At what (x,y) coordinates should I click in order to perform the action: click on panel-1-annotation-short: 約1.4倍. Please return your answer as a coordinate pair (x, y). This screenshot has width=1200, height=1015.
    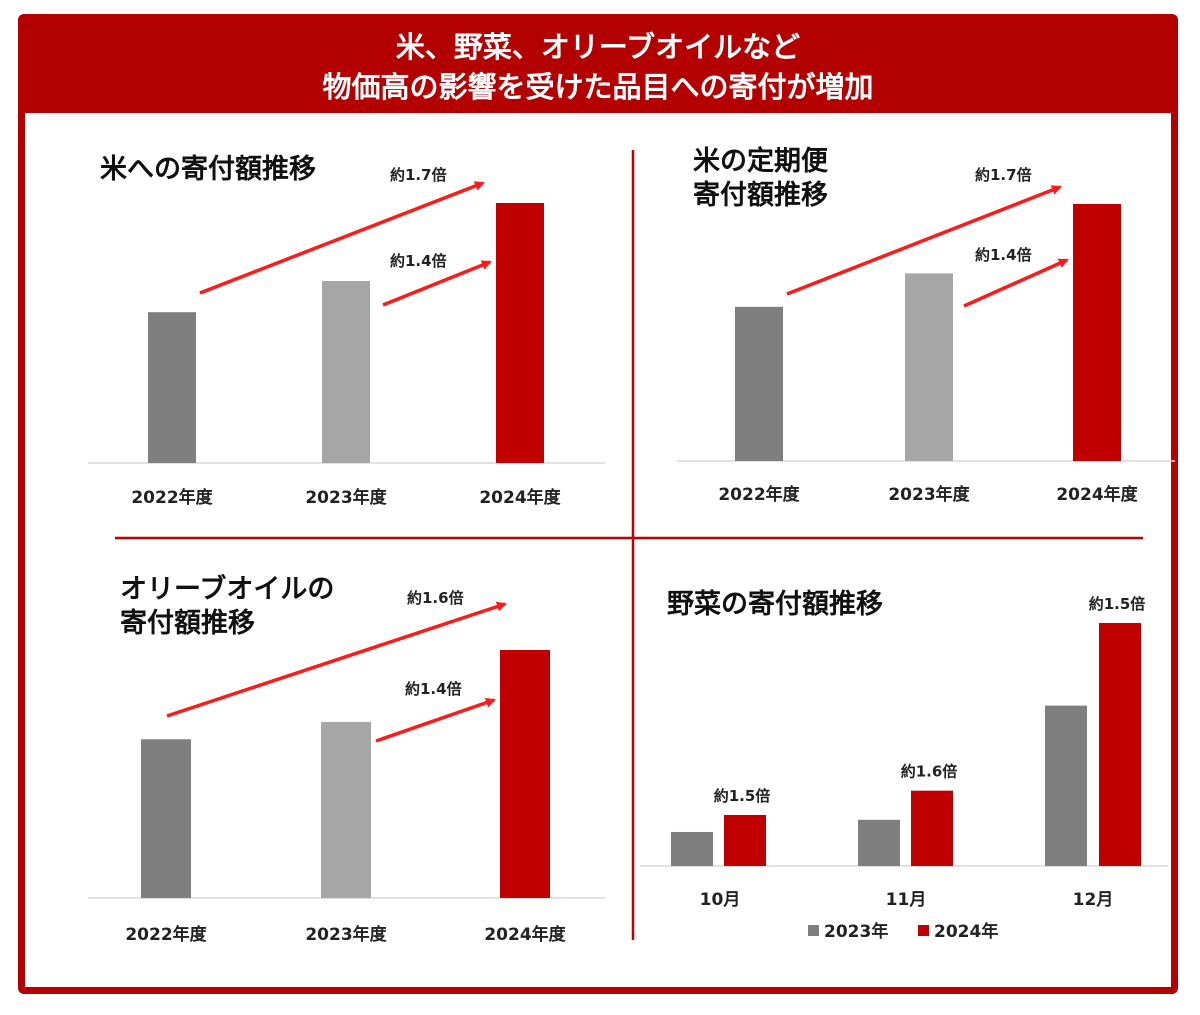
    Looking at the image, I should click on (418, 261).